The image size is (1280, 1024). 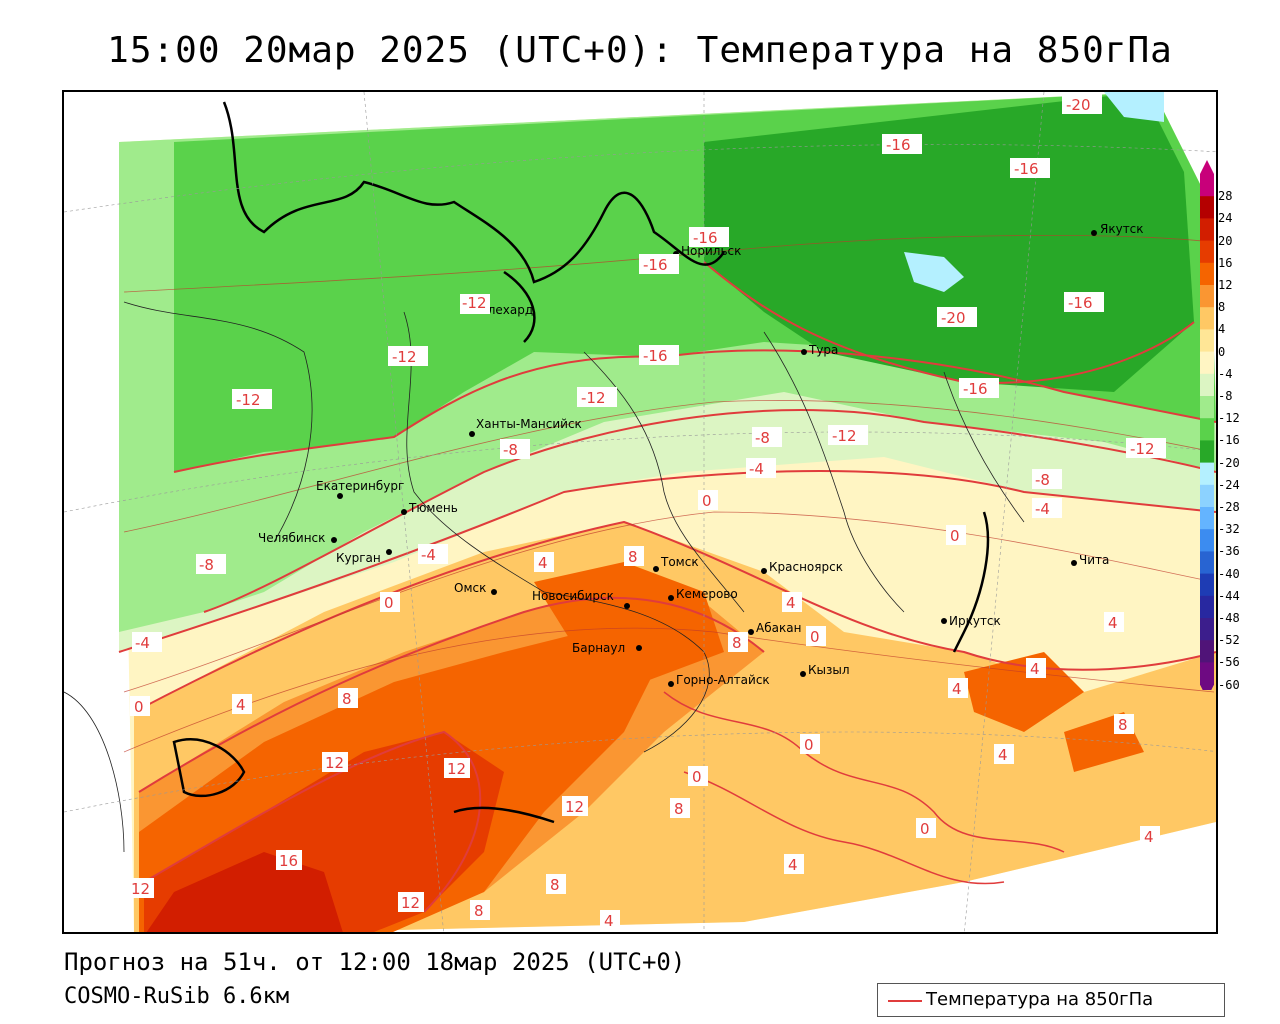 What do you see at coordinates (953, 318) in the screenshot?
I see `svg-text: -20` at bounding box center [953, 318].